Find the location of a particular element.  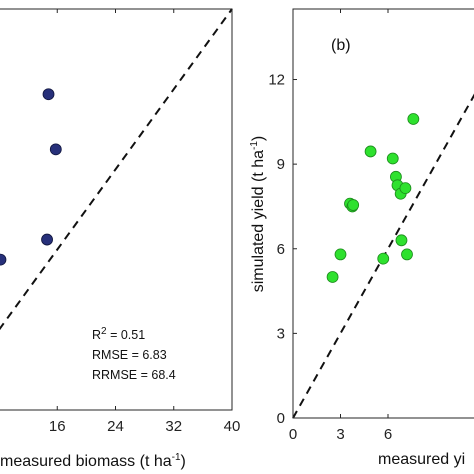

panel-b-y-tick-label: 9 is located at coordinates (281, 164).